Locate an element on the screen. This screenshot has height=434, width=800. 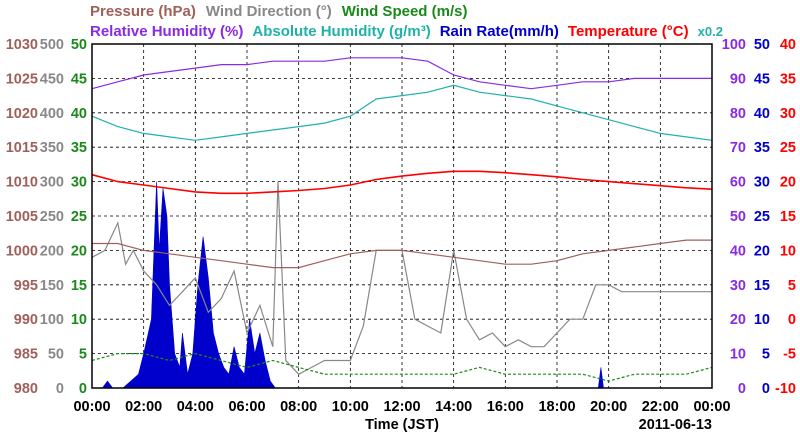
legend-entry: Absolute Humidity (g/m³) is located at coordinates (341, 31).